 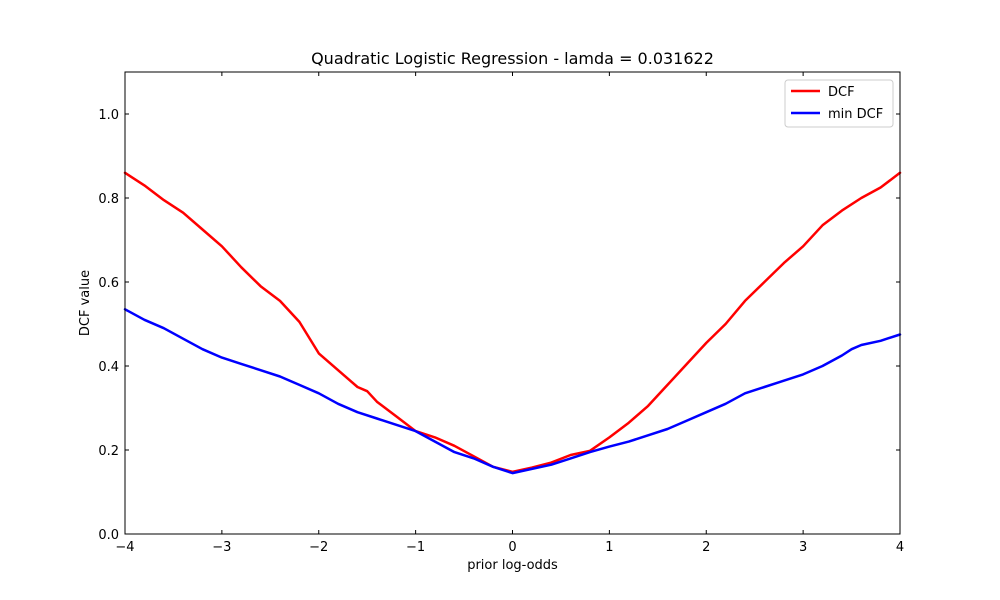 I want to click on y-tick-label: 0.6, so click(x=108, y=283).